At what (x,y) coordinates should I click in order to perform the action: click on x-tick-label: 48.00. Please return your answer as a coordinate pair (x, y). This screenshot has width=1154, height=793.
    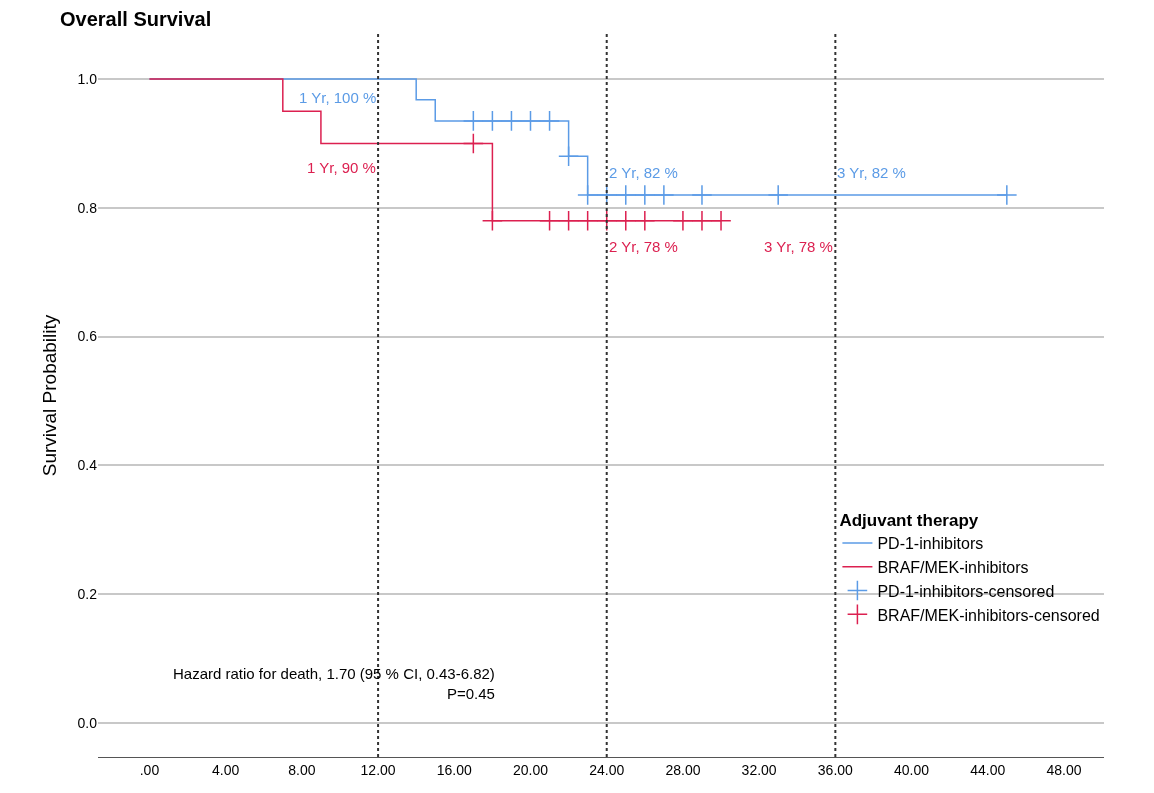
    Looking at the image, I should click on (1064, 769).